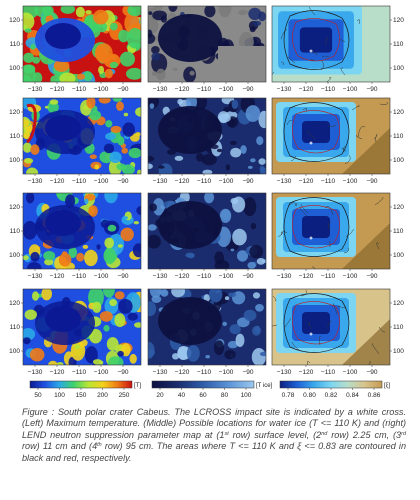 The height and width of the screenshot is (500, 420). Describe the element at coordinates (160, 395) in the screenshot. I see `colorbar-tick-label: 20` at that location.